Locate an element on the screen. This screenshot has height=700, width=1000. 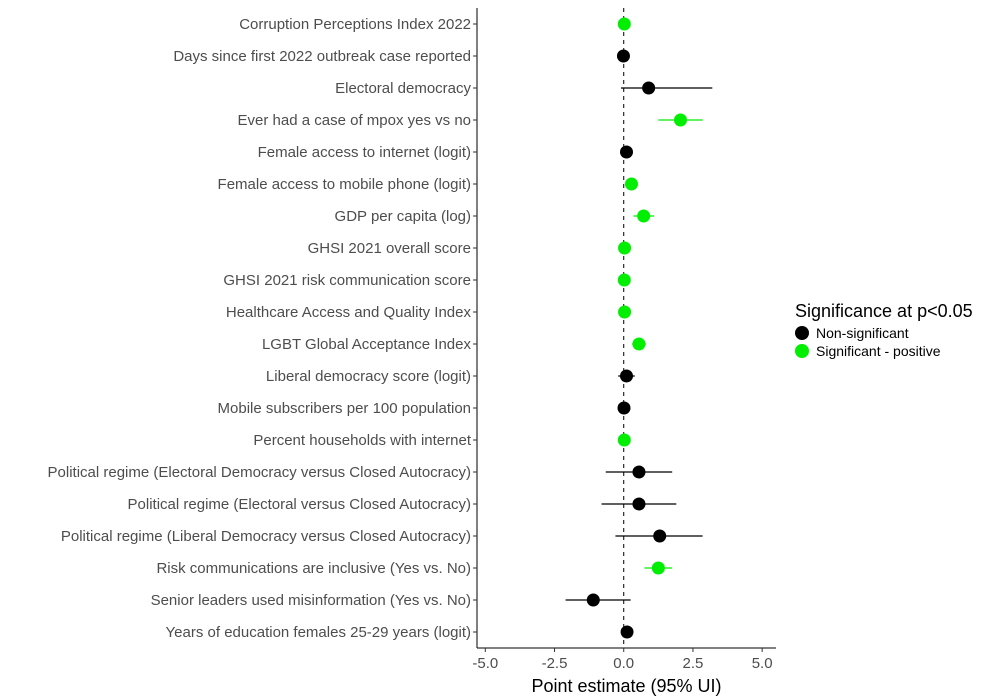
y-category-label: Percent households with internet is located at coordinates (362, 440).